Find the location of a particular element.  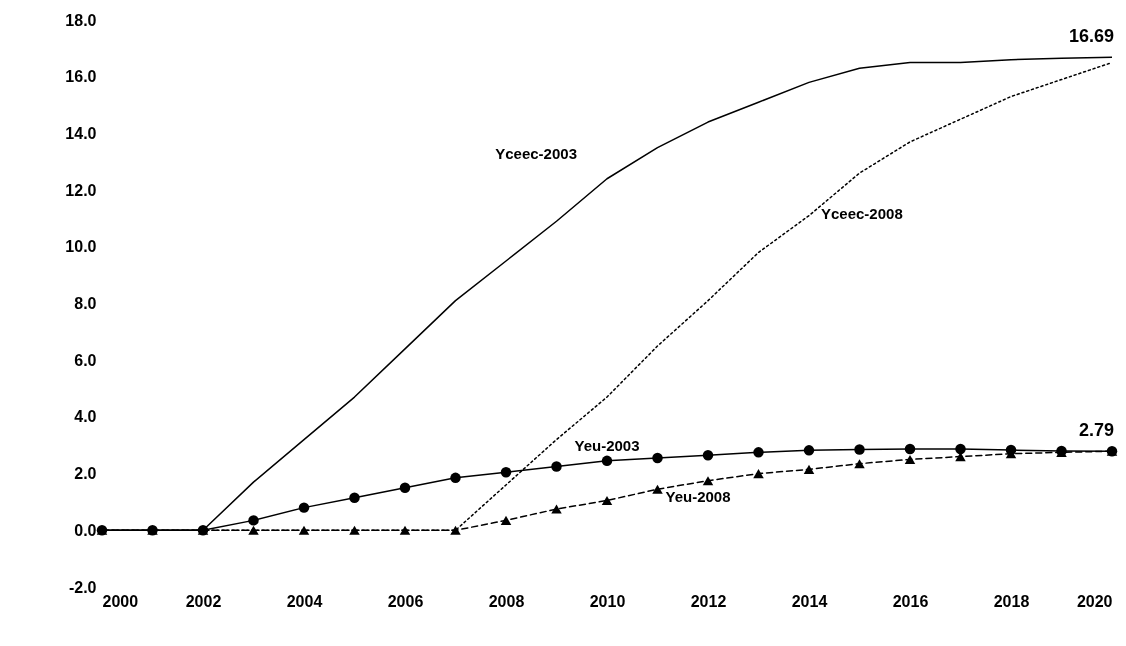

y-tick-label: 18.0 is located at coordinates (81, 20).